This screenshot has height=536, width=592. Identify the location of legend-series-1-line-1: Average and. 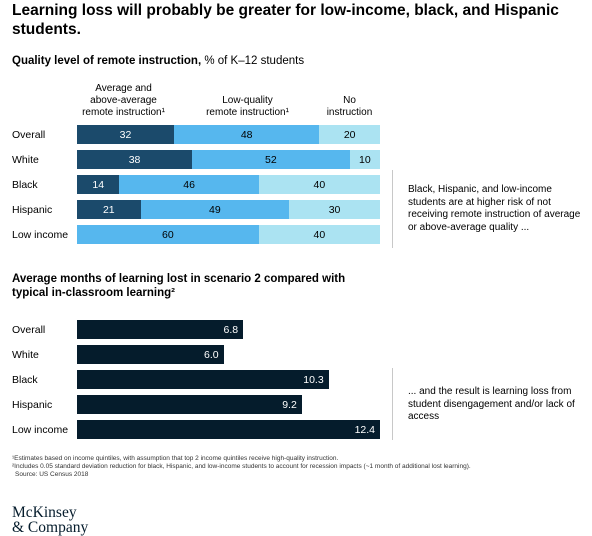
(123, 88).